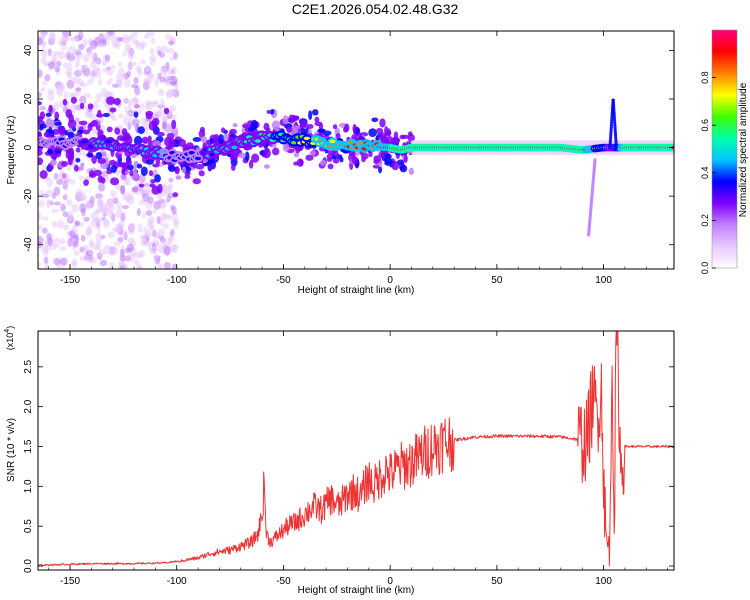 The width and height of the screenshot is (750, 600). I want to click on colorbar-label: Normalized spectral amplitude, so click(743, 149).